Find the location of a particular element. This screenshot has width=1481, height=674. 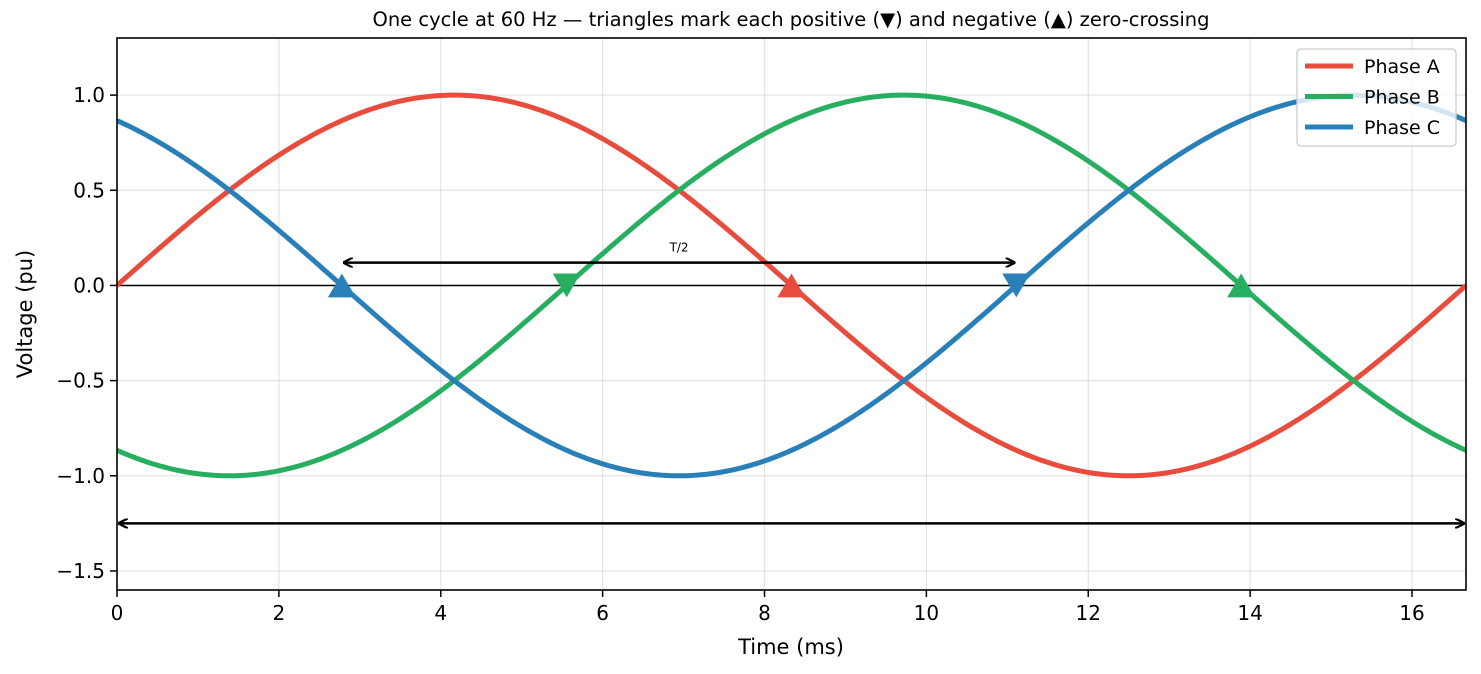

y-ticks: −1.5 −1.0 −0.5 0.0 0.5 1.0 is located at coordinates (86, 333).